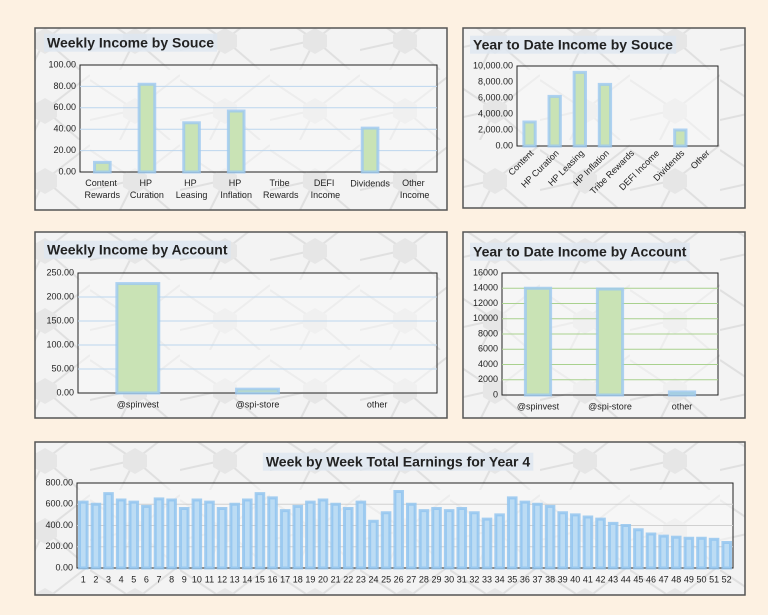 The image size is (768, 615). I want to click on x-tick-label: HP Leasing, so click(192, 189).